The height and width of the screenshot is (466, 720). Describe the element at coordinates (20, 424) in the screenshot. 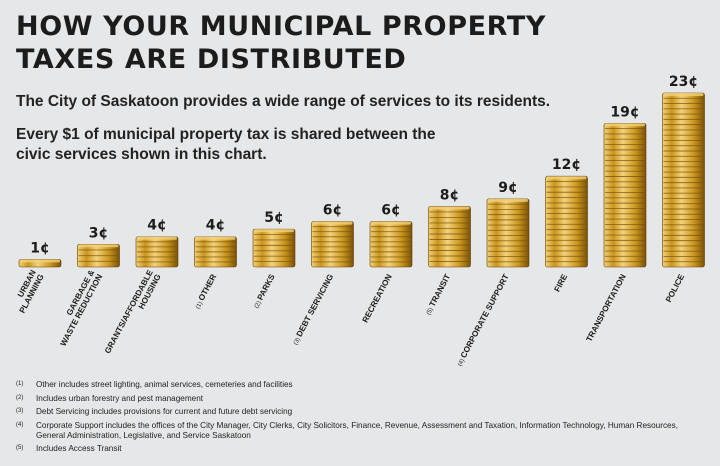

I see `footnote-number: (4)` at that location.